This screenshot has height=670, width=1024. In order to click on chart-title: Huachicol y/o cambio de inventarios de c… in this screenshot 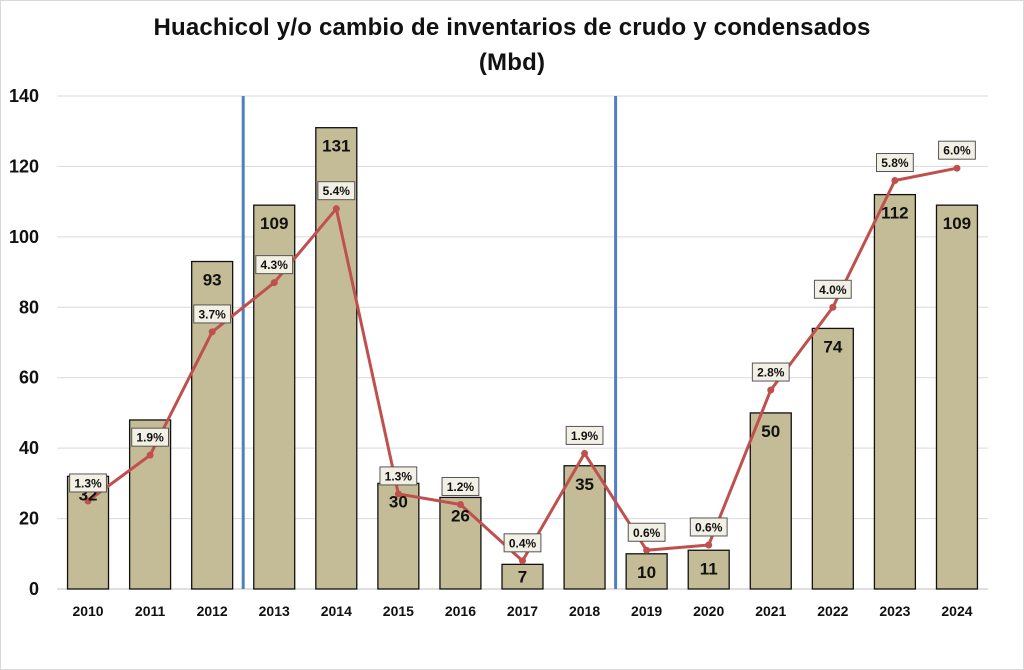, I will do `click(512, 27)`.